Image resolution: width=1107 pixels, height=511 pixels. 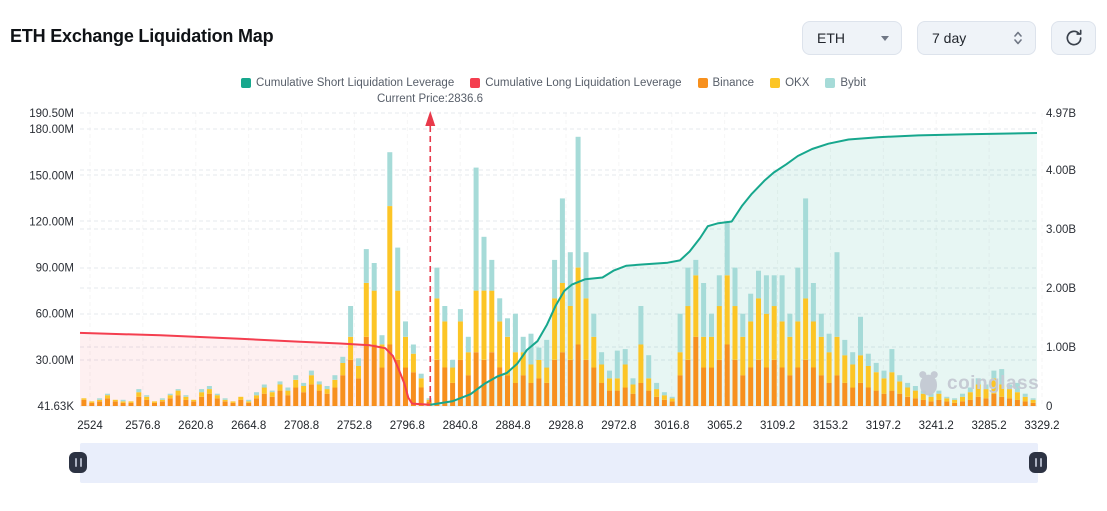 I want to click on legend-item: Cumulative Long Liquidation Leverage, so click(x=576, y=83).